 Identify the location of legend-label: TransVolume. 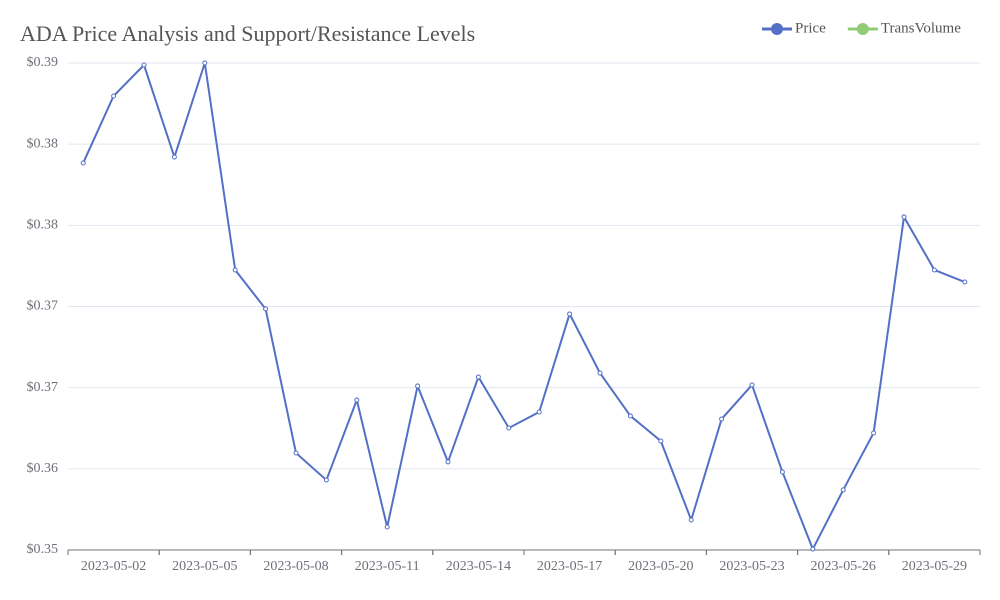
(921, 28).